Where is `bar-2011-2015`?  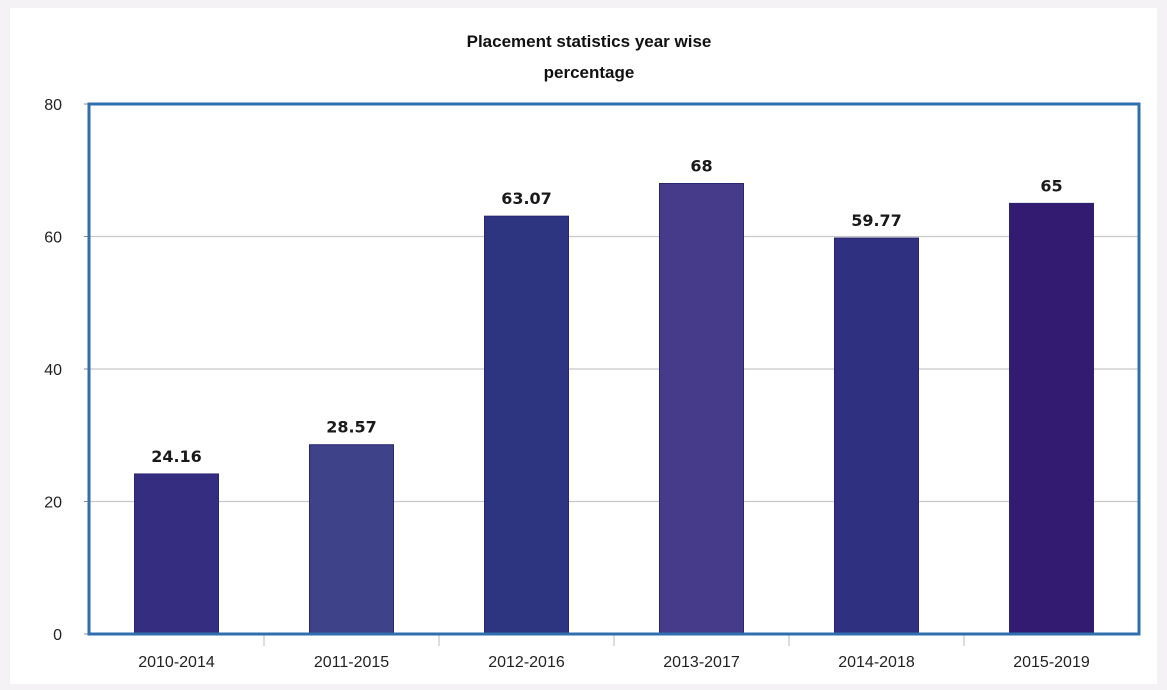 bar-2011-2015 is located at coordinates (351, 539).